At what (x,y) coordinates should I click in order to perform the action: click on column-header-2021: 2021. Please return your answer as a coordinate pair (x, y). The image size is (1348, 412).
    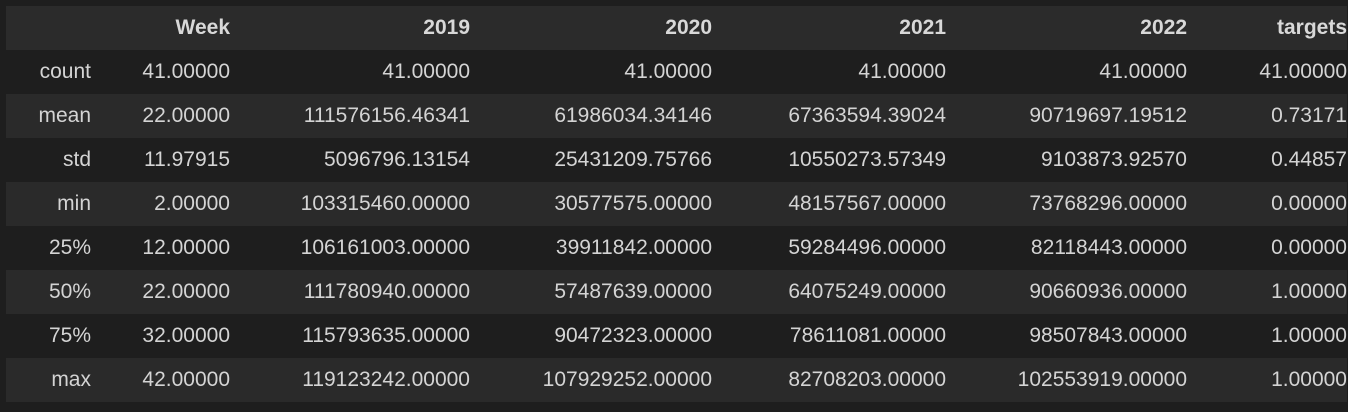
    Looking at the image, I should click on (829, 28).